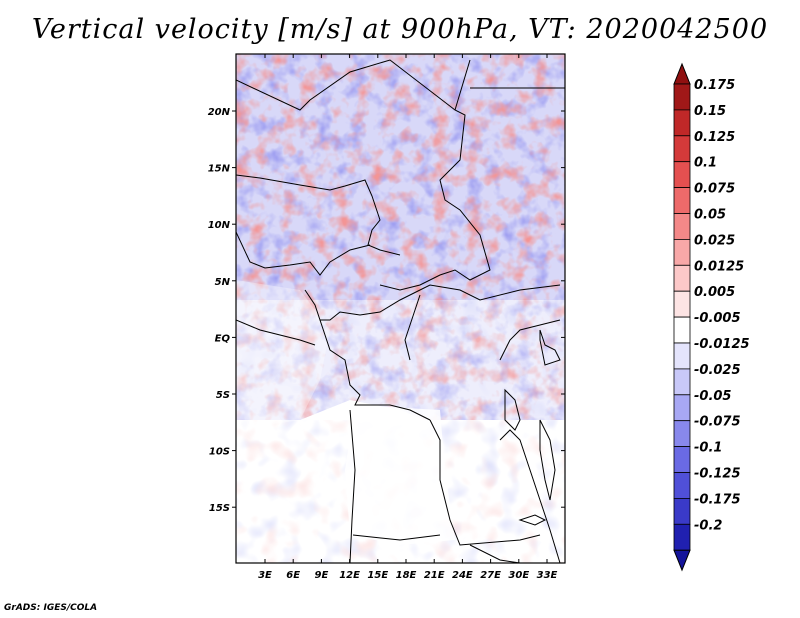 This screenshot has width=800, height=618. What do you see at coordinates (717, 474) in the screenshot?
I see `colorbar-label: -0.125` at bounding box center [717, 474].